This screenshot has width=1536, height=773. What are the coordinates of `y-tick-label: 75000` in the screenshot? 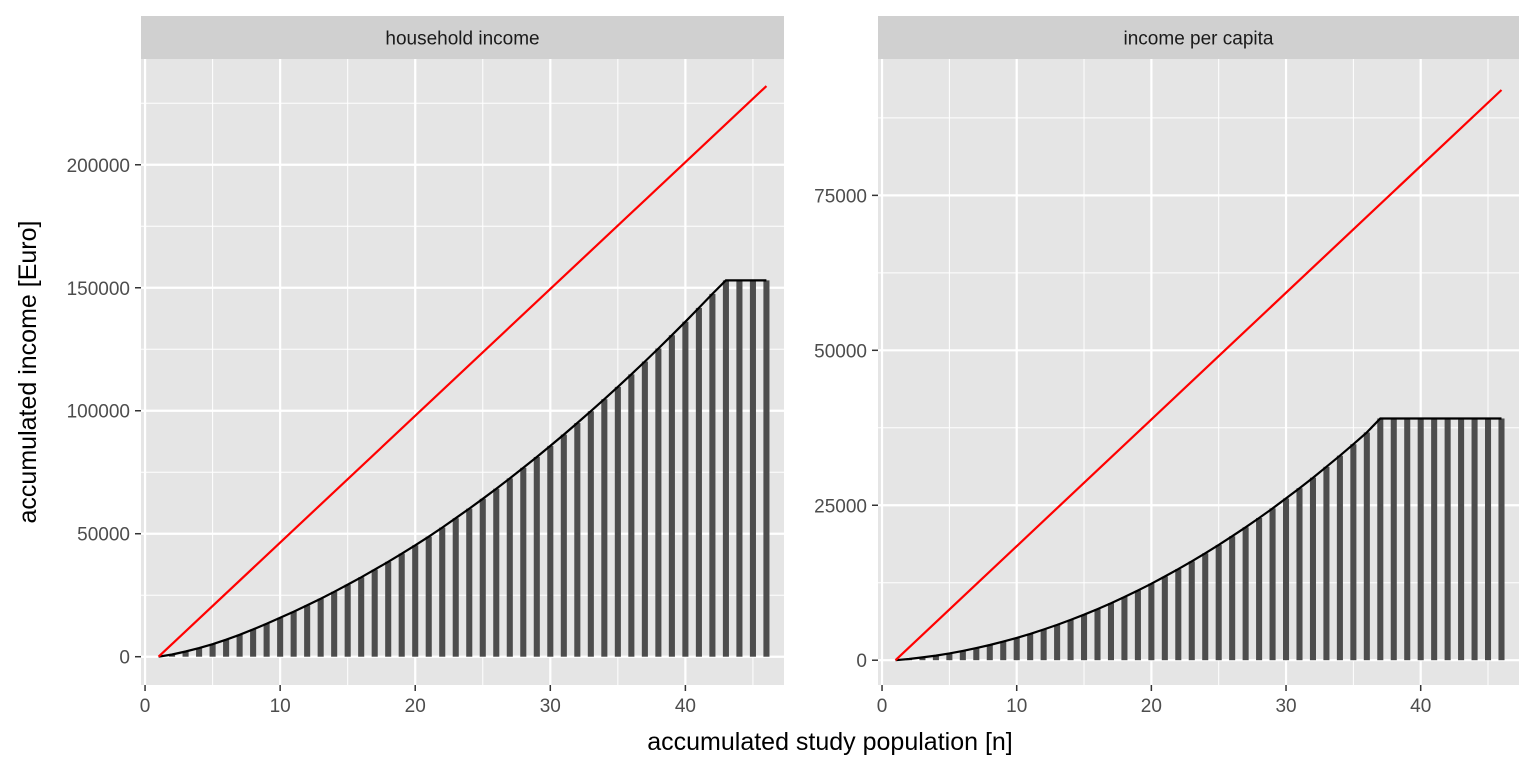 It's located at (840, 196).